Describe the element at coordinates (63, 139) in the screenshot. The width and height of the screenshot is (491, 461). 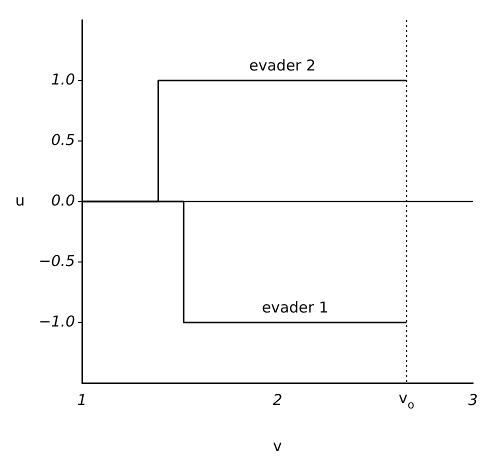
I see `y-tick-label: 0.5` at that location.